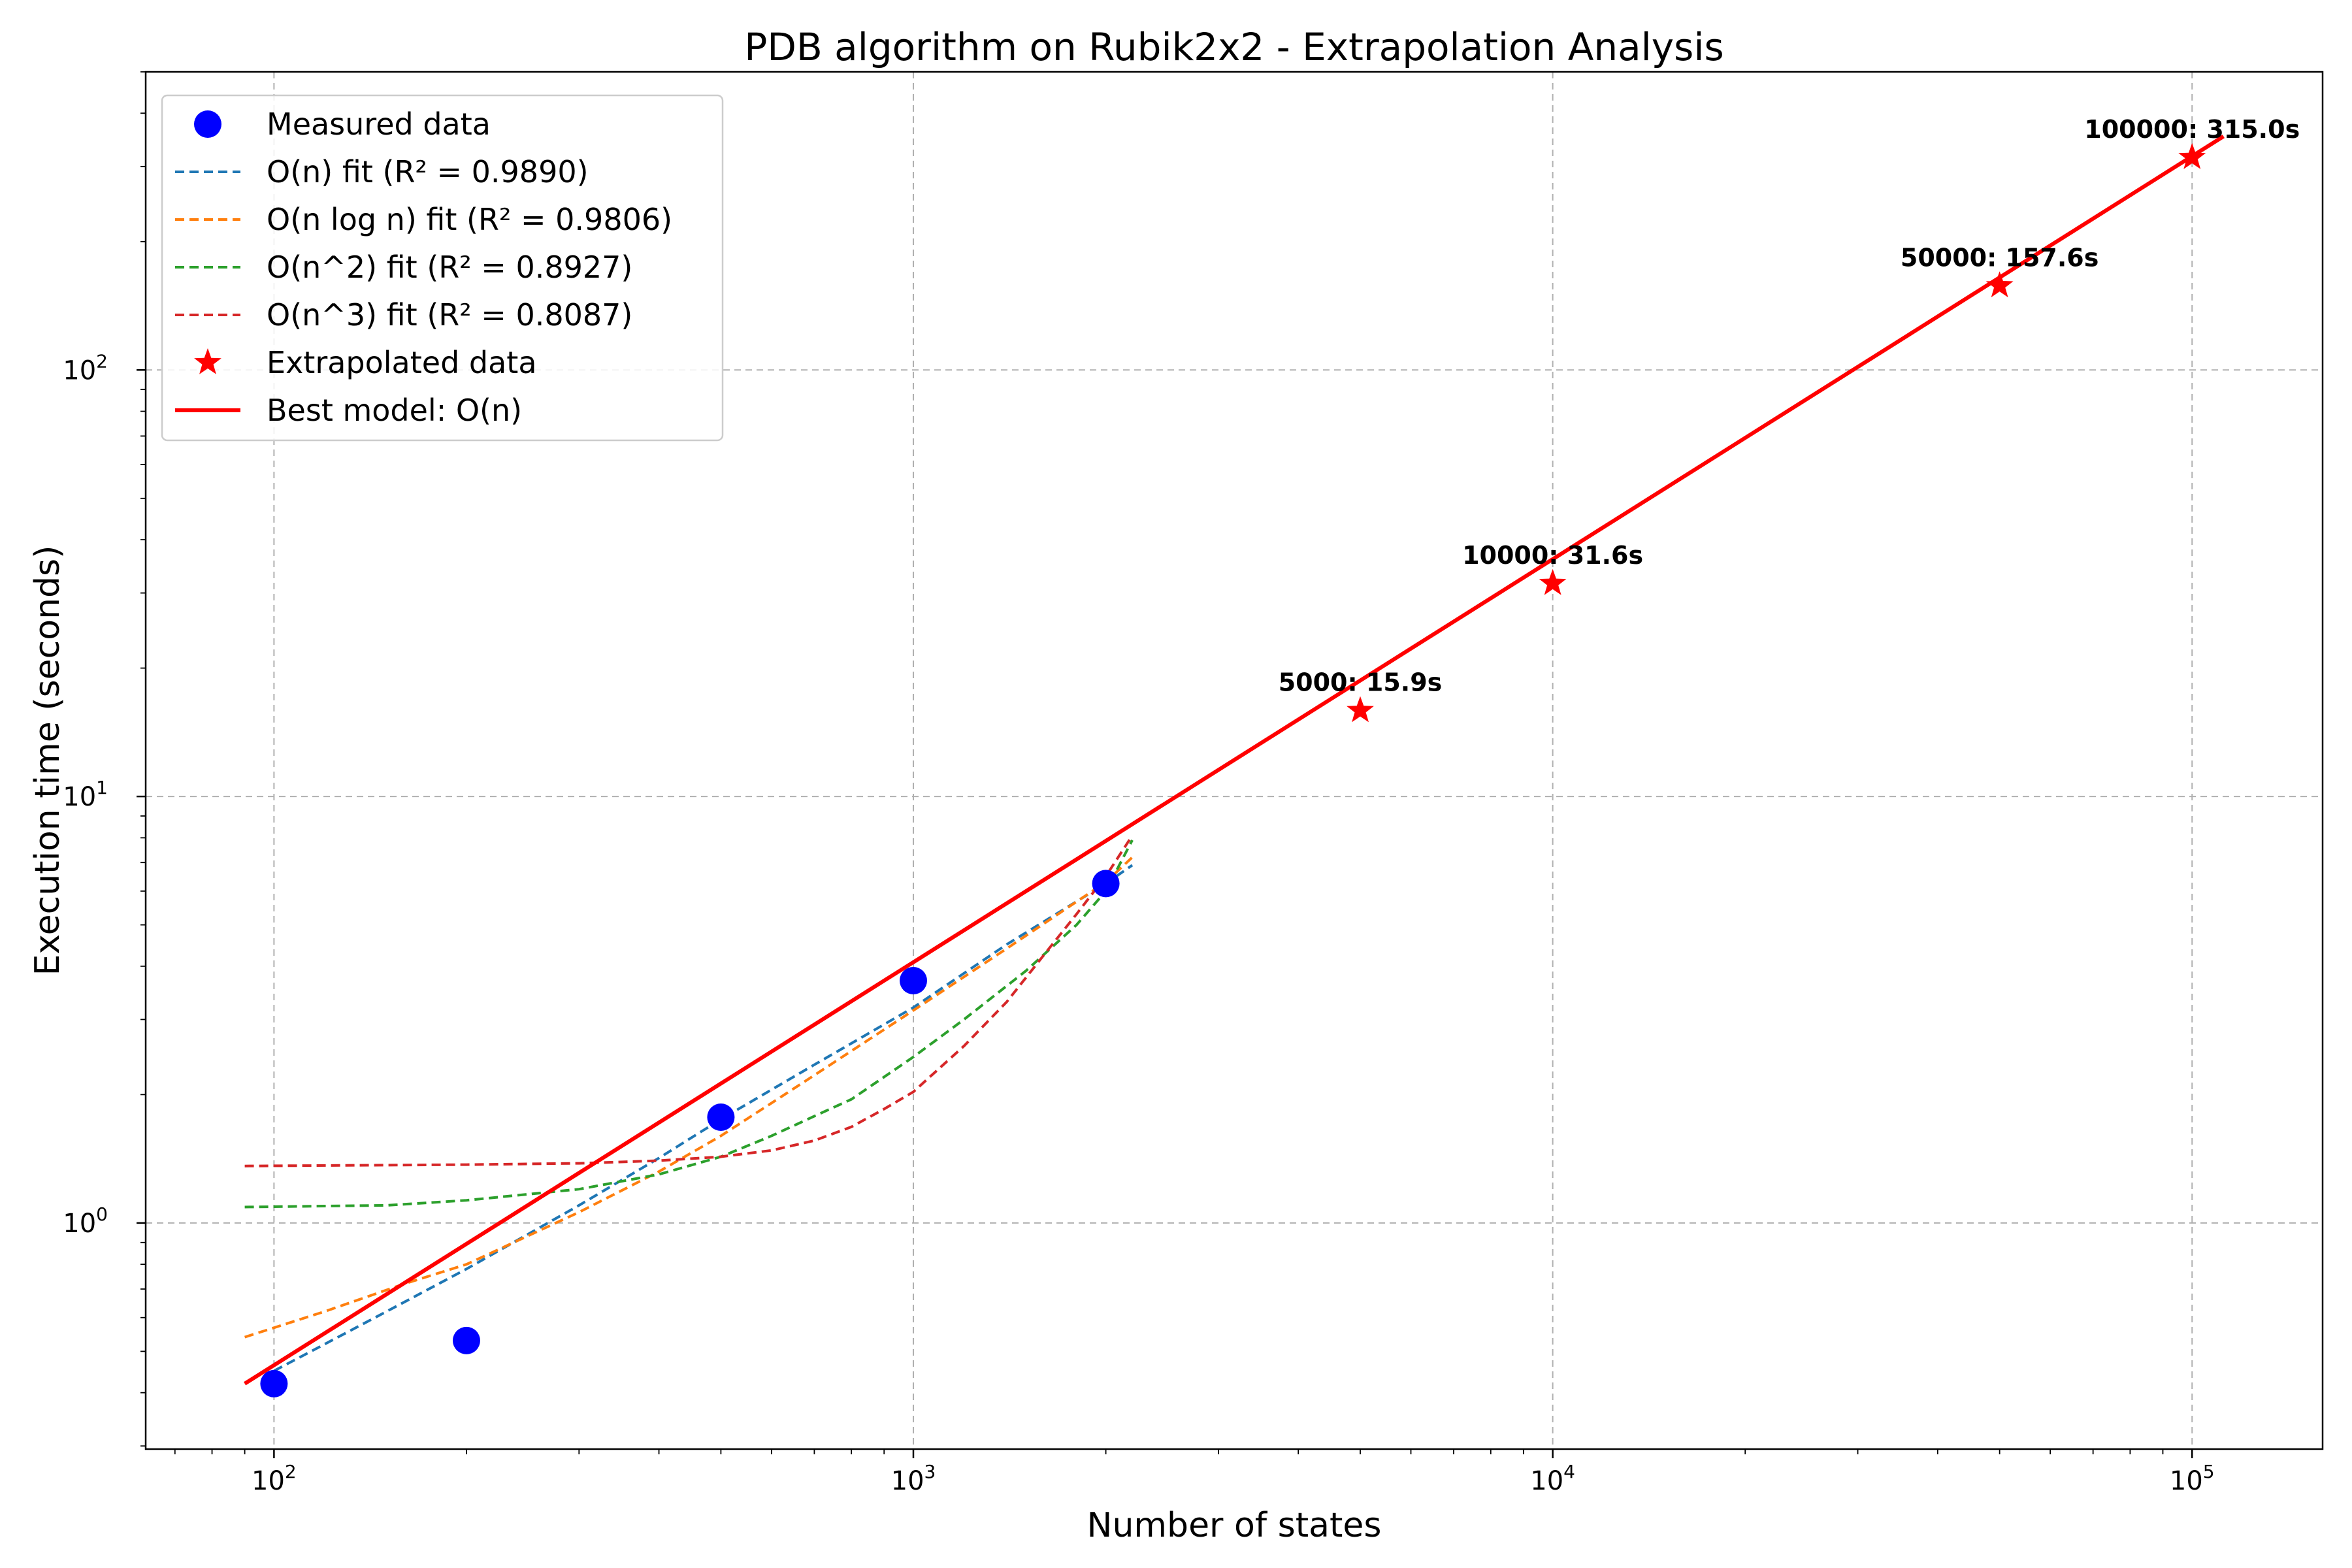 The image size is (2352, 1568). What do you see at coordinates (402, 362) in the screenshot?
I see `legend-extrapolated-label: Extrapolated data` at bounding box center [402, 362].